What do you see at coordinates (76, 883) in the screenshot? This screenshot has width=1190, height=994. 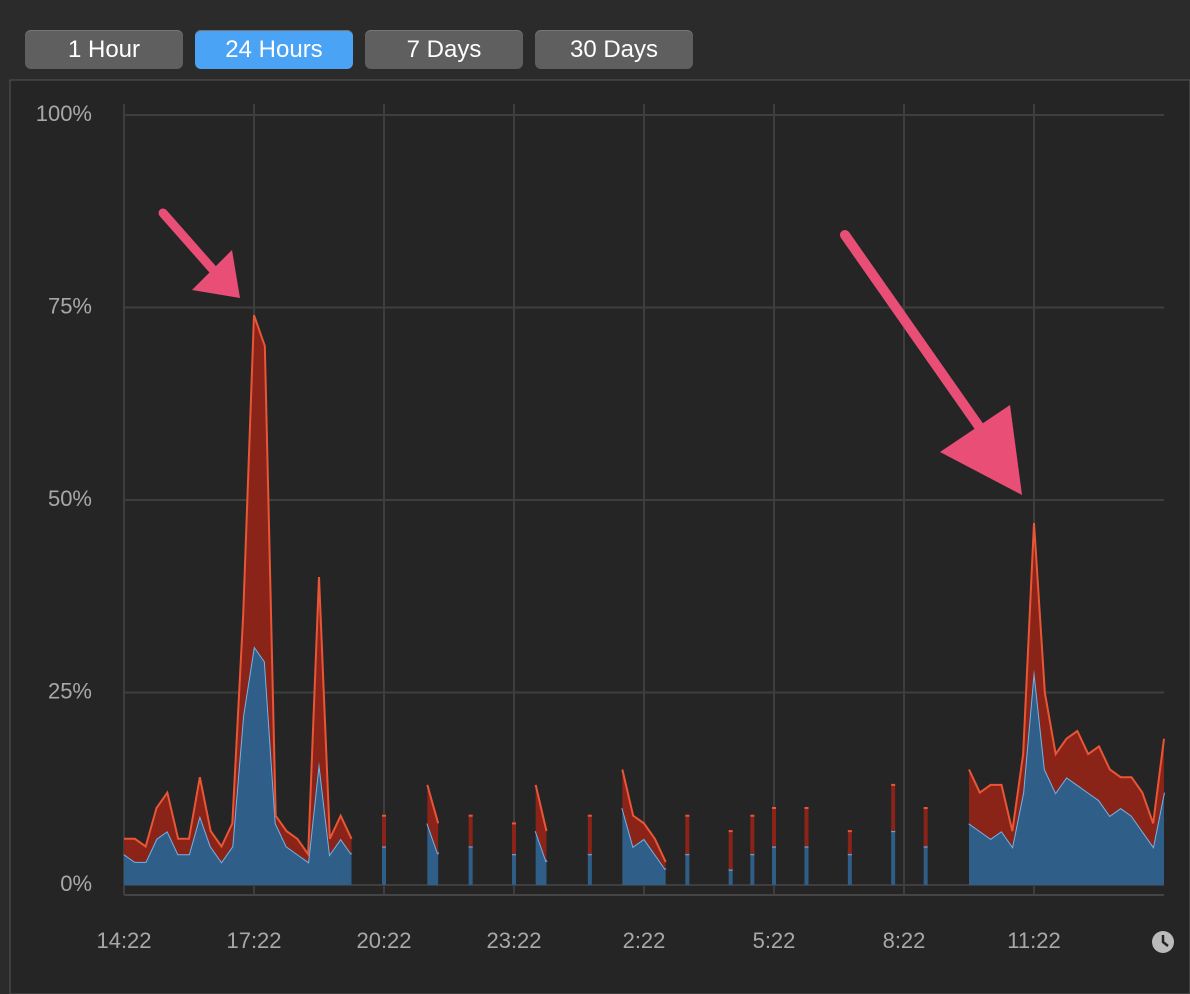 I see `y-tick-label: 0%` at bounding box center [76, 883].